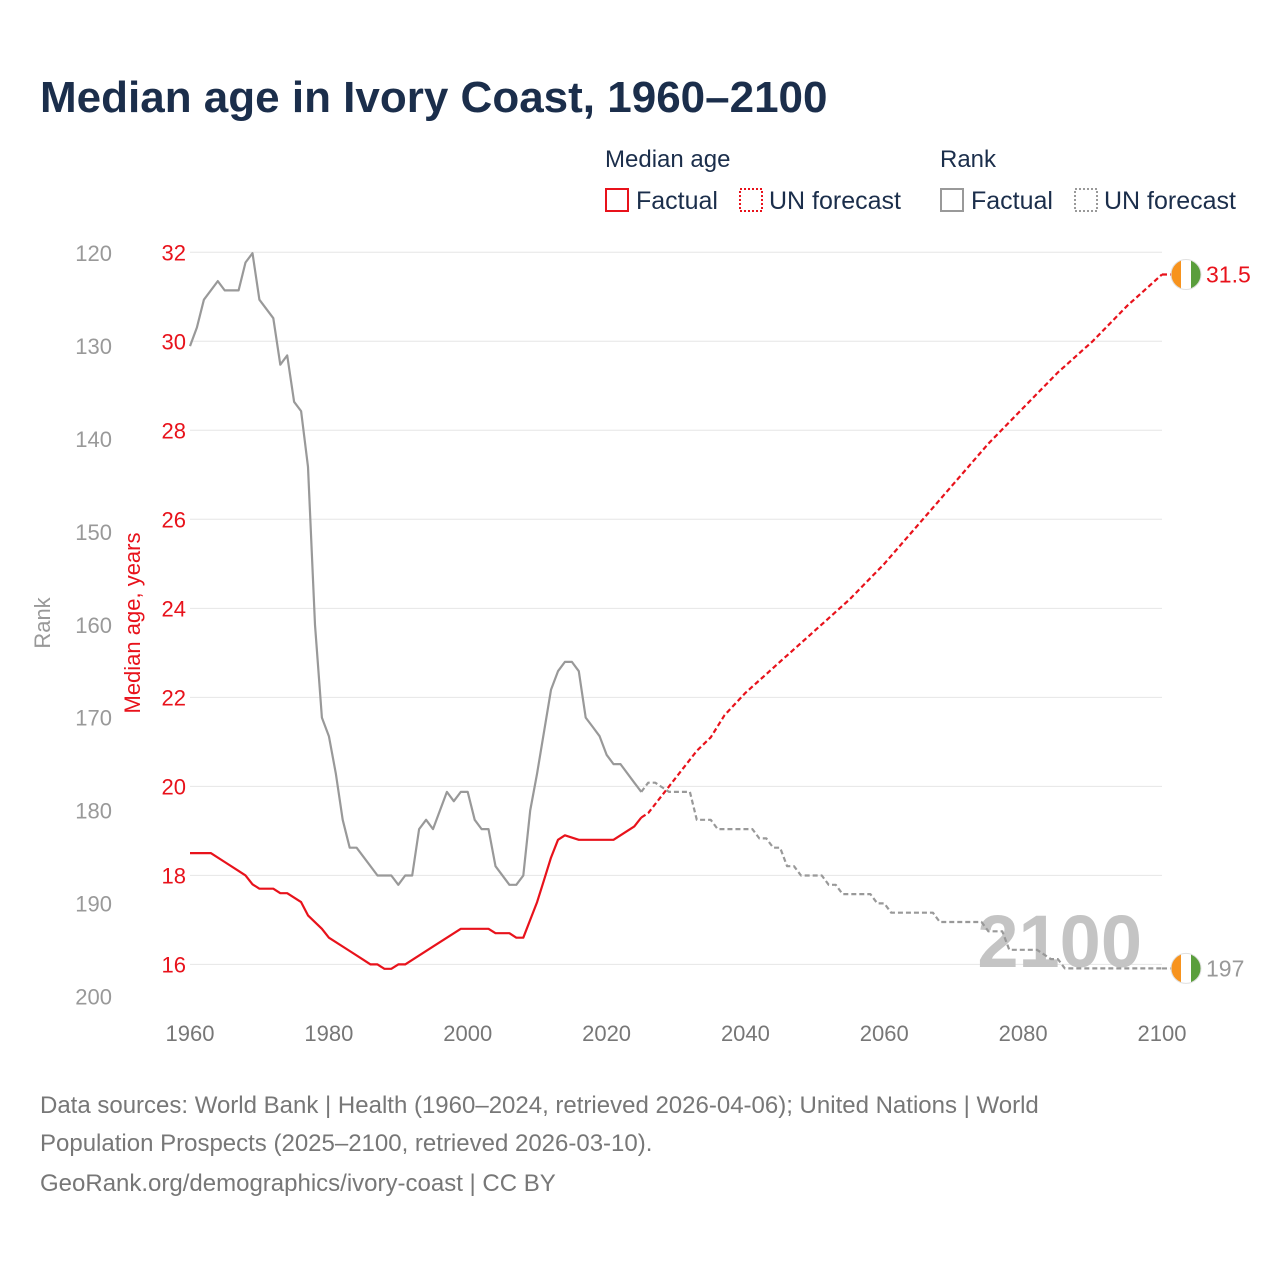 Image resolution: width=1280 pixels, height=1280 pixels. I want to click on legend-label-rank-factual: Factual, so click(1012, 201).